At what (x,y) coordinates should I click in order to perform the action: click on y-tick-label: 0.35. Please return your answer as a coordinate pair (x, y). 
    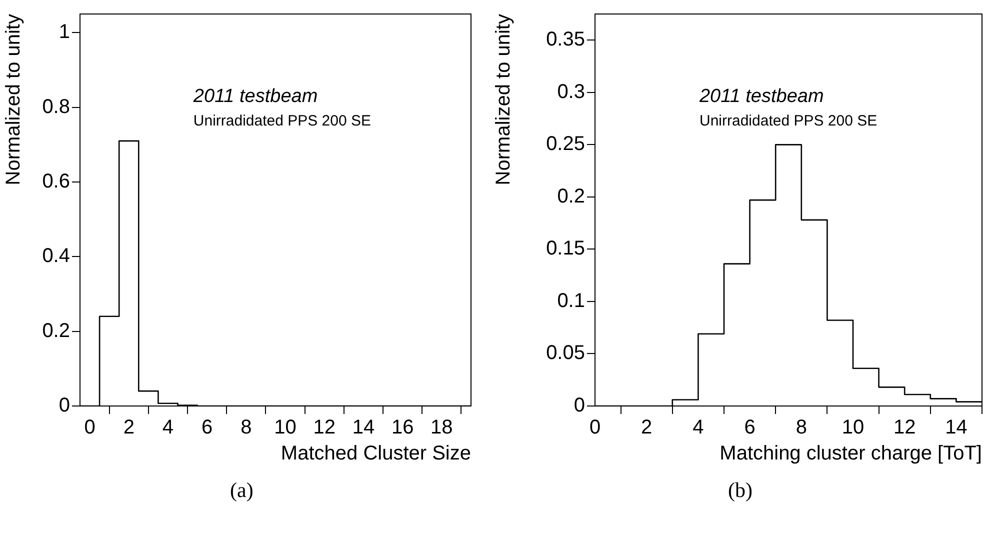
    Looking at the image, I should click on (565, 39).